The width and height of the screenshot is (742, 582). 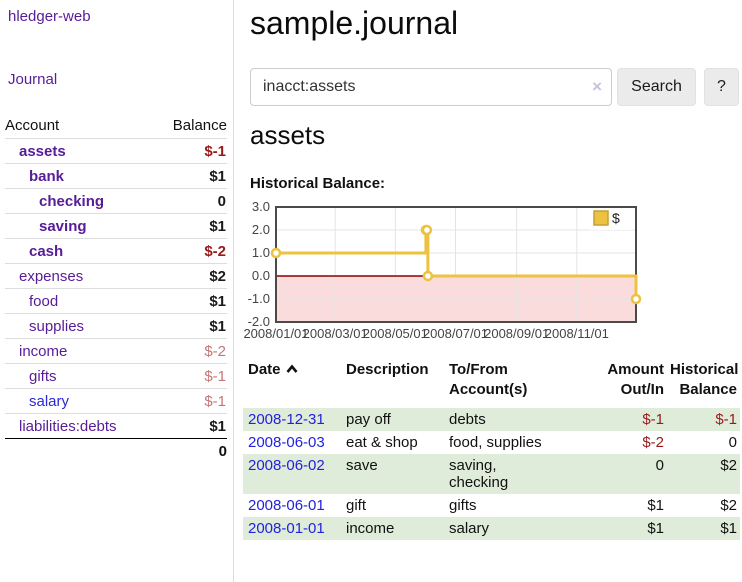 What do you see at coordinates (44, 301) in the screenshot?
I see `account-link-food: food` at bounding box center [44, 301].